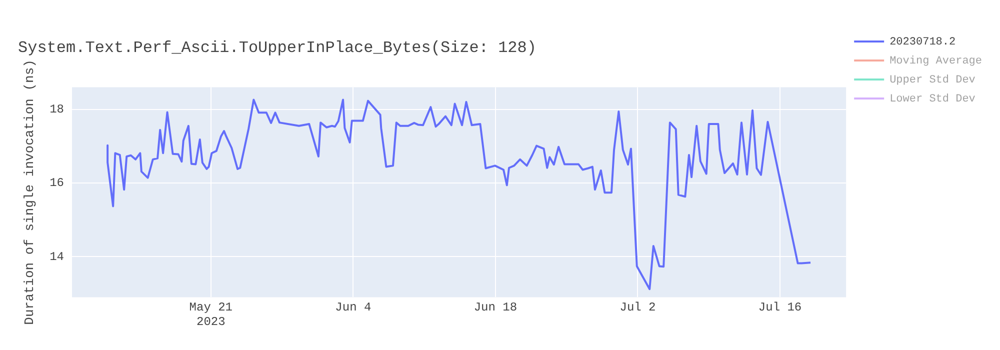 The width and height of the screenshot is (1000, 350). I want to click on legend-label: Upper Std Dev, so click(933, 80).